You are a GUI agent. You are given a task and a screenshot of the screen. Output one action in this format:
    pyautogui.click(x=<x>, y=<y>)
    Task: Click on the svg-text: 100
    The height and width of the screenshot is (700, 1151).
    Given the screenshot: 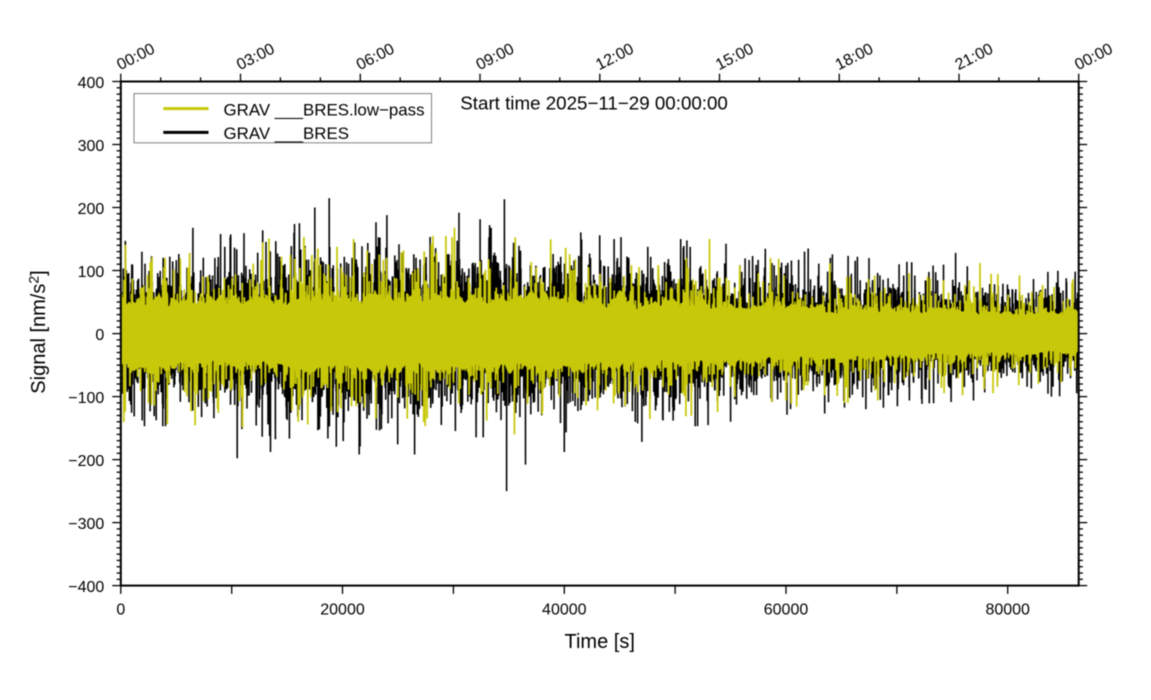 What is the action you would take?
    pyautogui.click(x=91, y=272)
    